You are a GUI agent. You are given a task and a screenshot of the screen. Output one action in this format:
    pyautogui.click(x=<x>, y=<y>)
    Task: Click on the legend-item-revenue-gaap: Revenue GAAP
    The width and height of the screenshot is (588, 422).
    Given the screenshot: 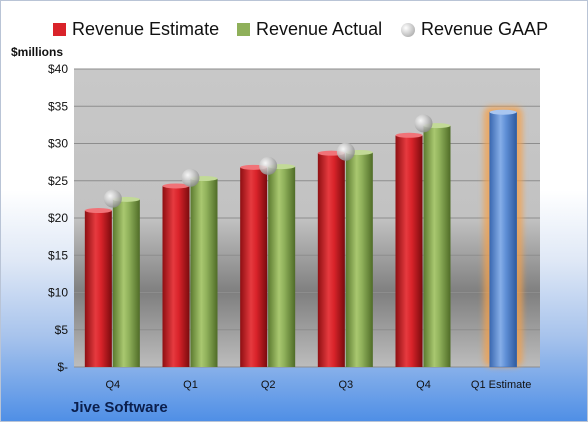 What is the action you would take?
    pyautogui.click(x=474, y=29)
    